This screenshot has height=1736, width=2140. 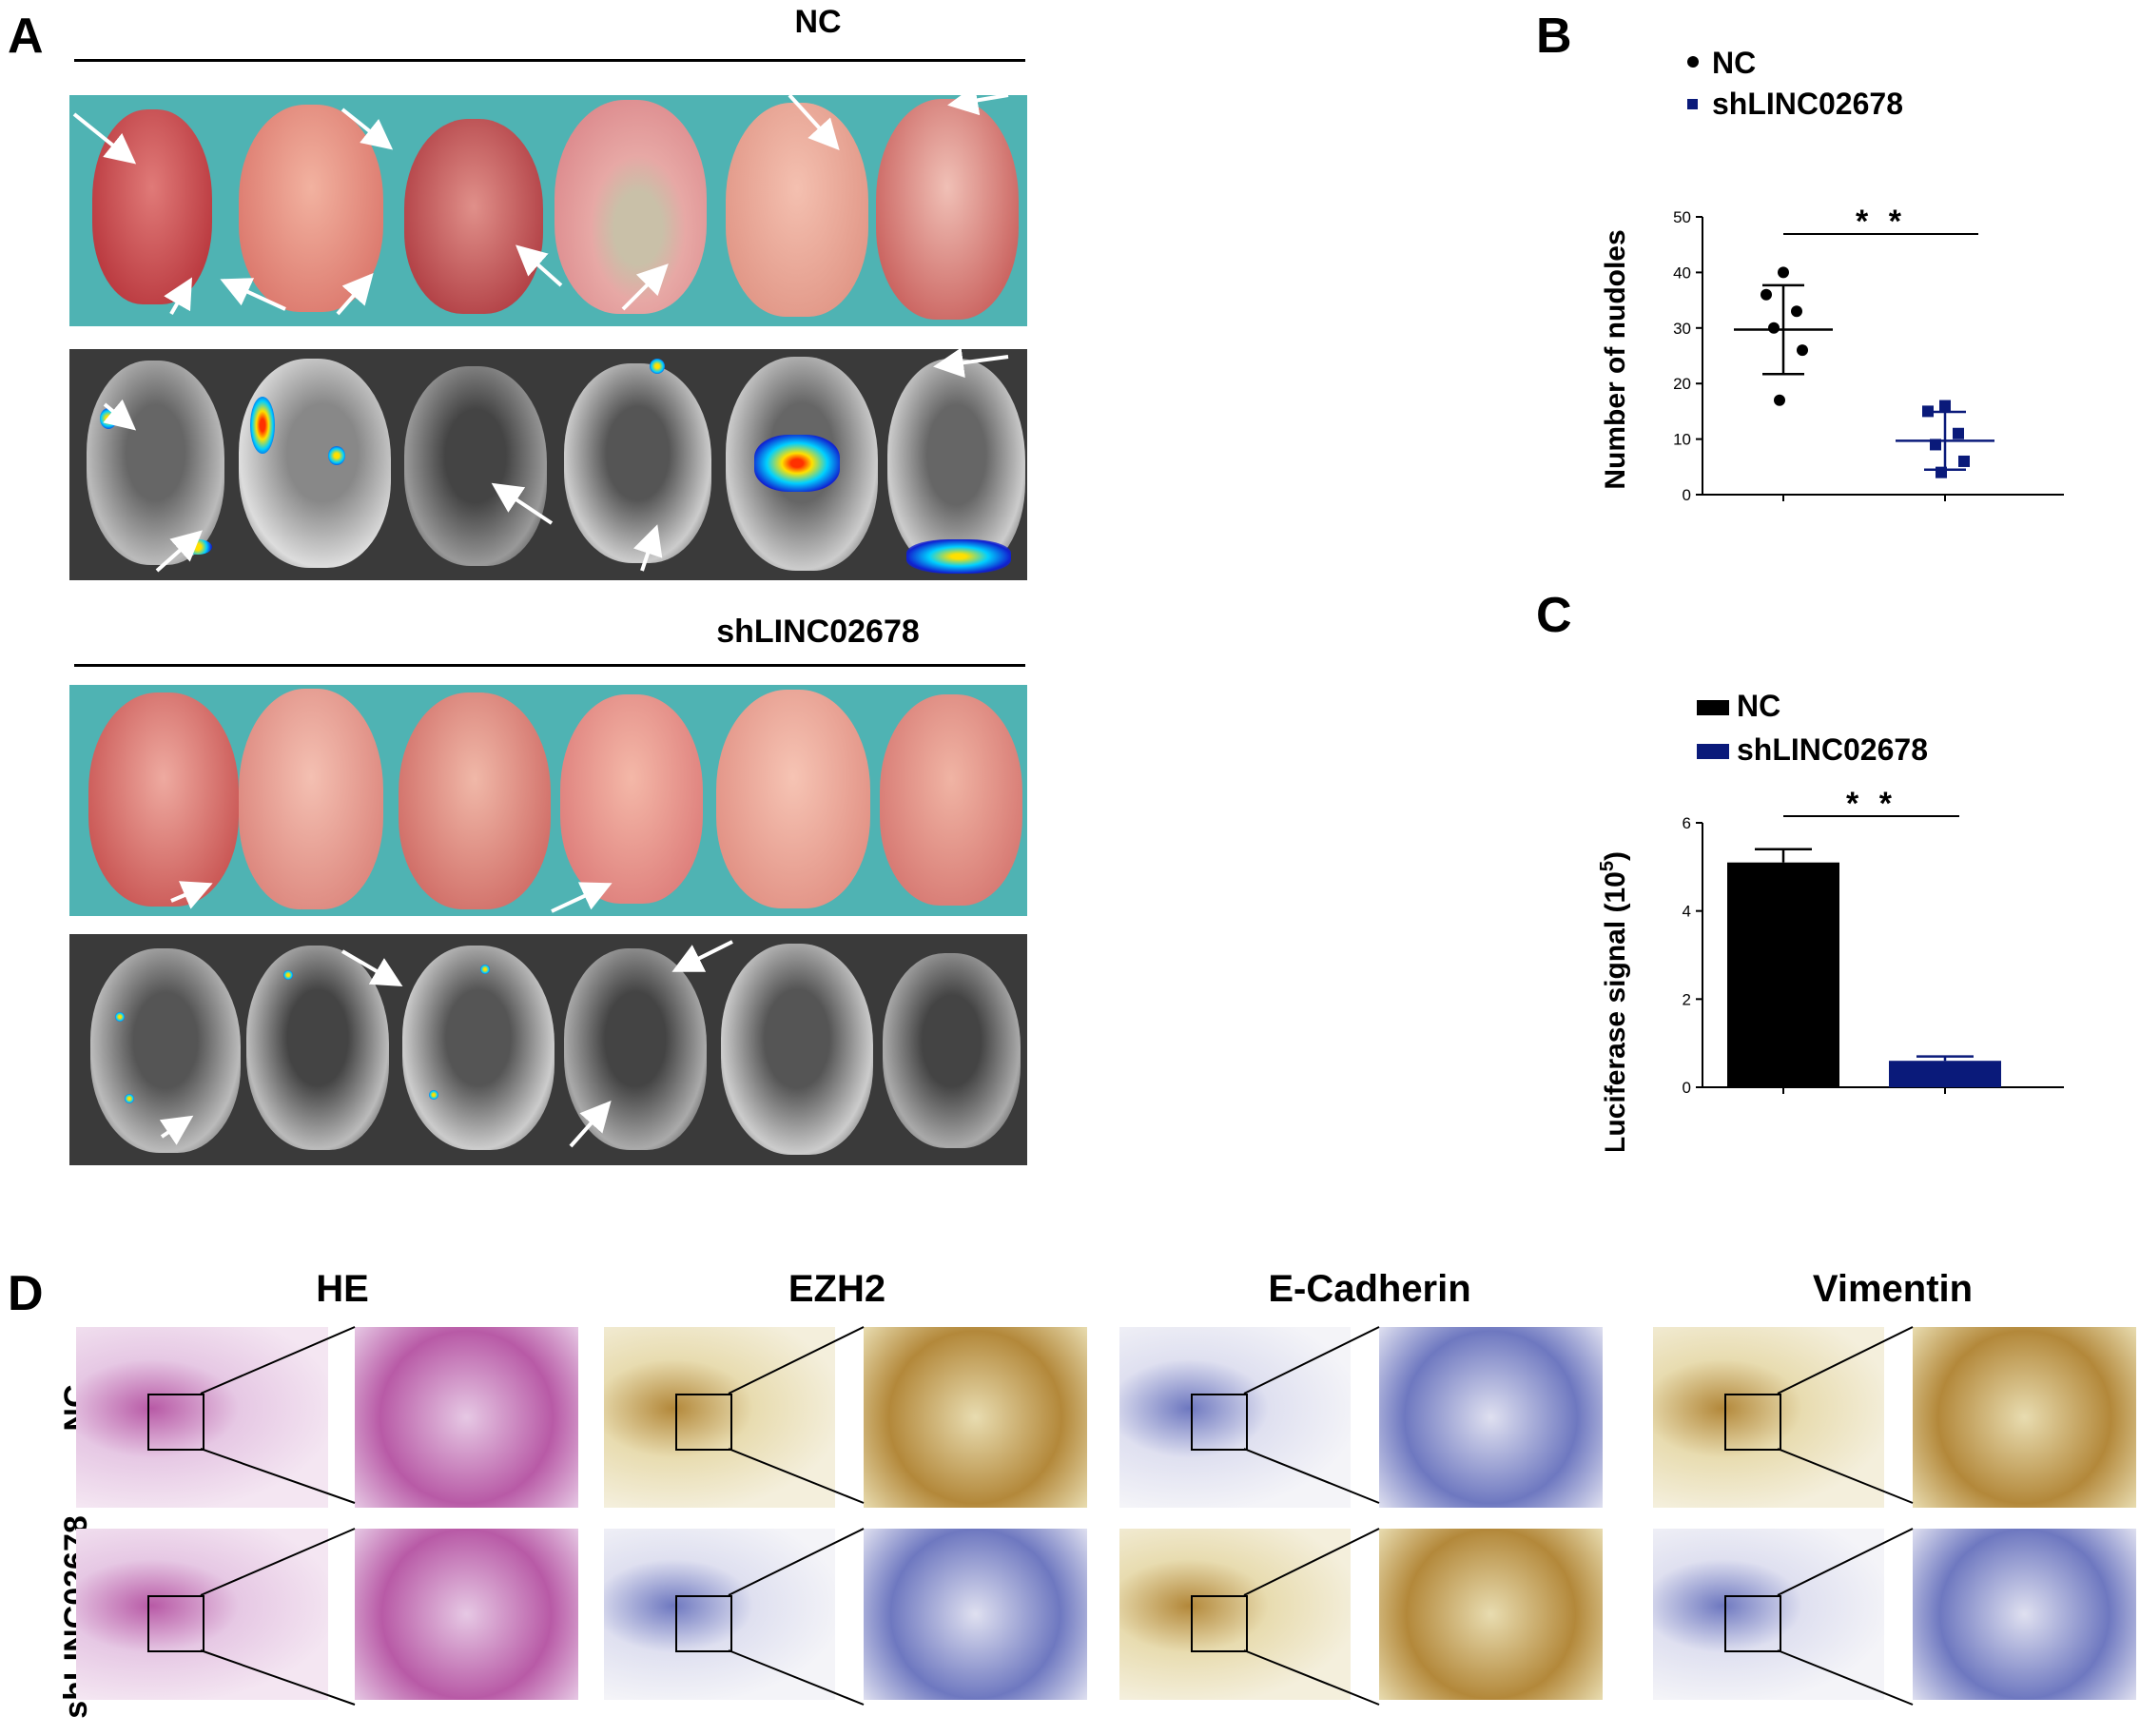 I want to click on nc-bright-field-strip, so click(x=548, y=211).